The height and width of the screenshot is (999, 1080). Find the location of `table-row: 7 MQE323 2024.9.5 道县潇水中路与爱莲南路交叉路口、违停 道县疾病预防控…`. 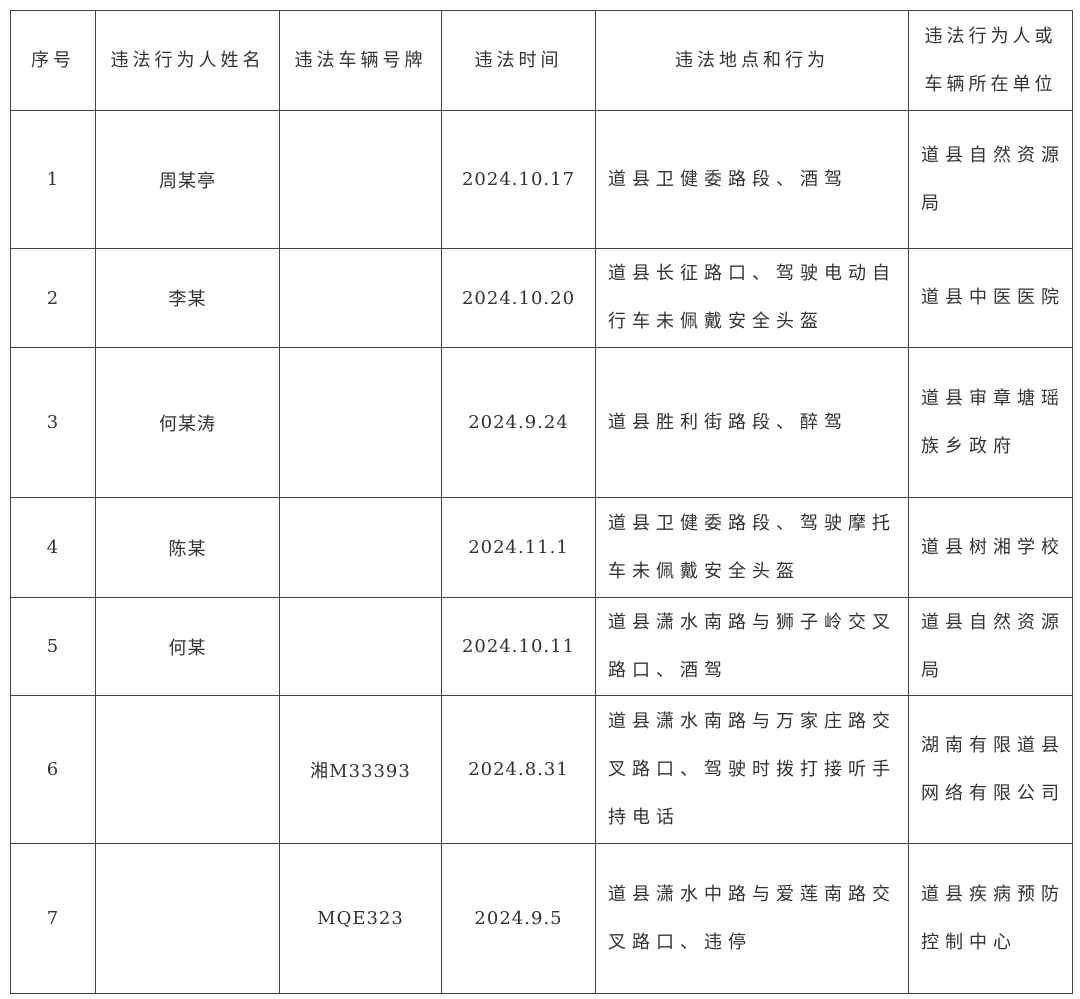

table-row: 7 MQE323 2024.9.5 道县潇水中路与爱莲南路交叉路口、违停 道县疾病预防控… is located at coordinates (541, 918).